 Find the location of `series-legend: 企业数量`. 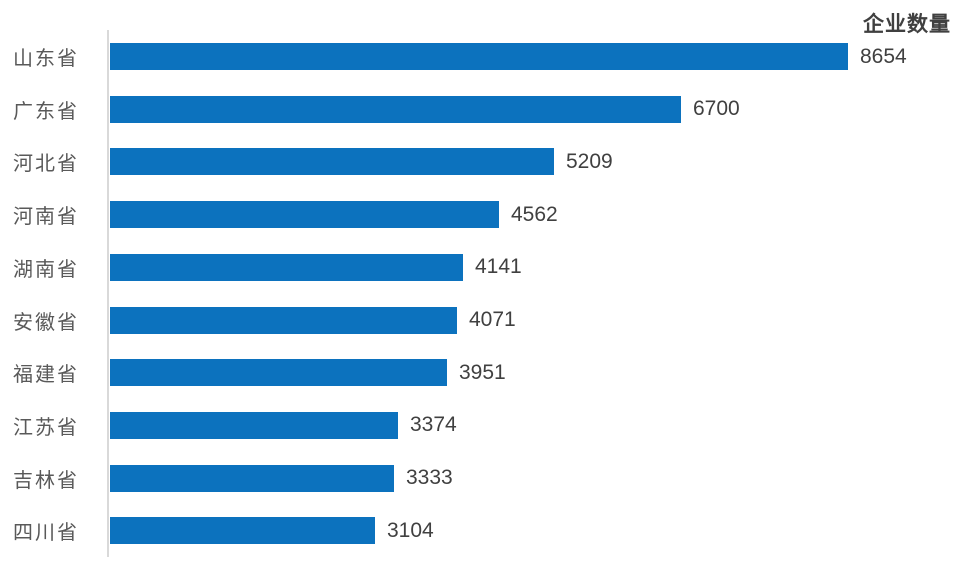

series-legend: 企业数量 is located at coordinates (907, 24).